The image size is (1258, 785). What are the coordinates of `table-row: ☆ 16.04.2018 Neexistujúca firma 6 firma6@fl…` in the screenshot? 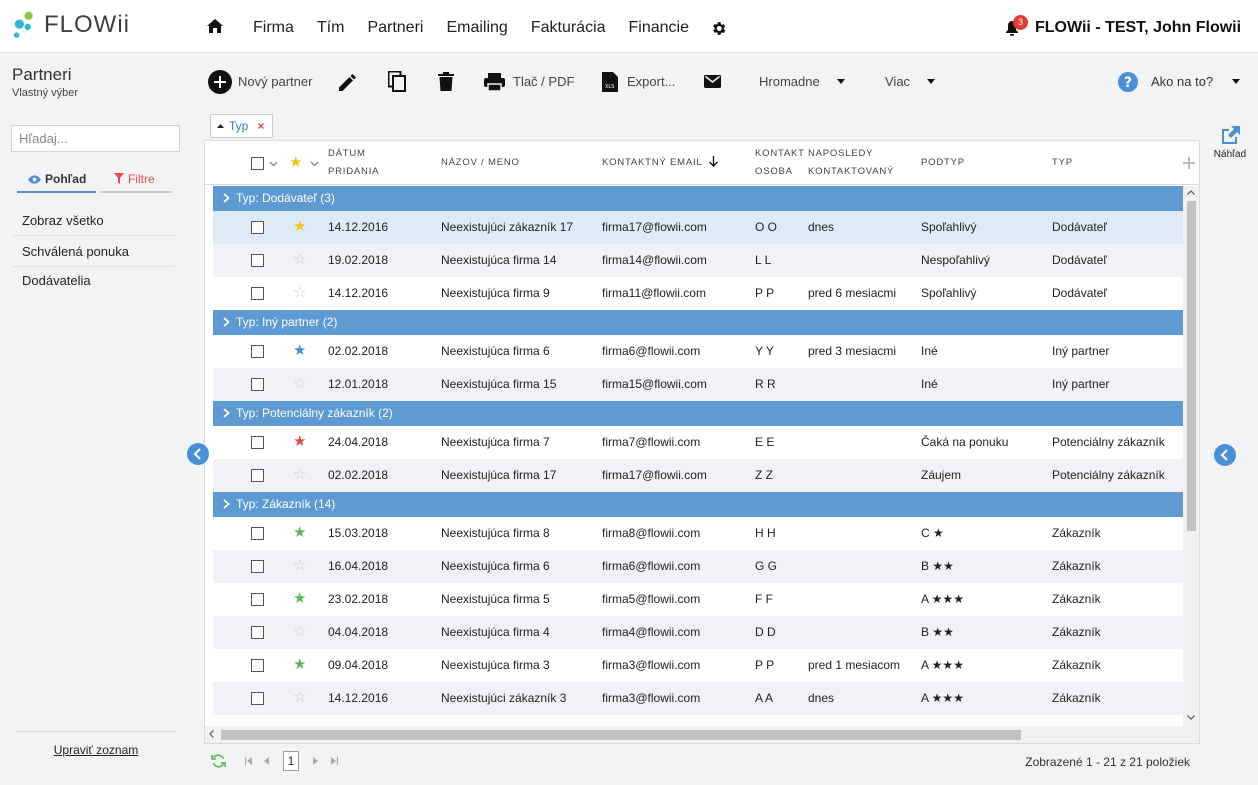 It's located at (698, 566).